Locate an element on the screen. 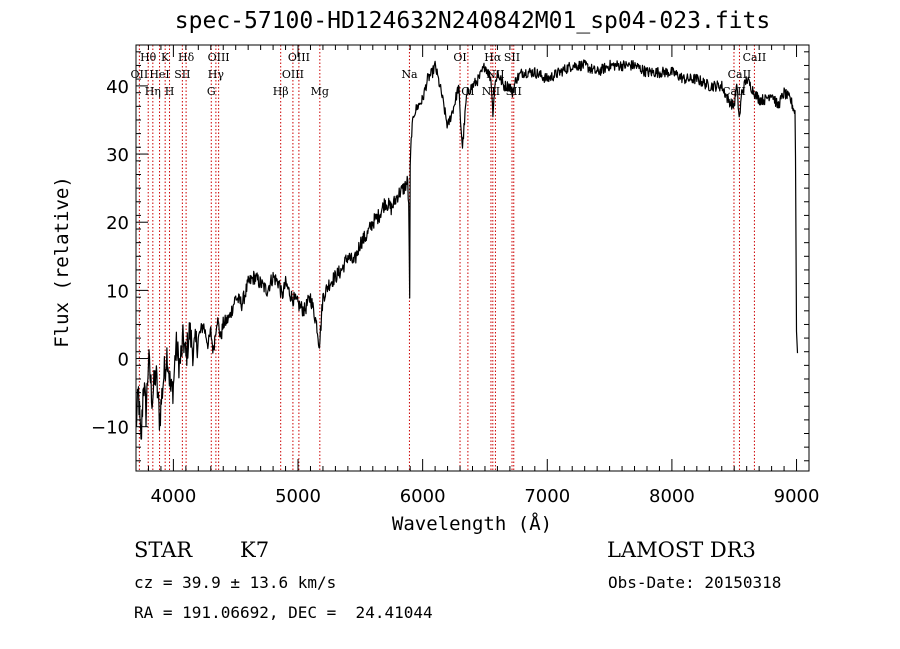 Image resolution: width=900 pixels, height=649 pixels. line-label: Hγ is located at coordinates (216, 74).